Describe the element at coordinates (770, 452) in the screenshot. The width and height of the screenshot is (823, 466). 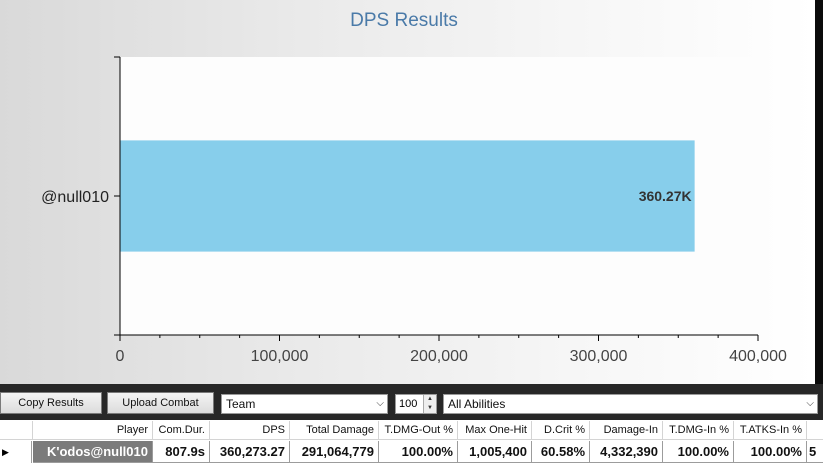
I see `cell-tatks-in: 100.00%` at that location.